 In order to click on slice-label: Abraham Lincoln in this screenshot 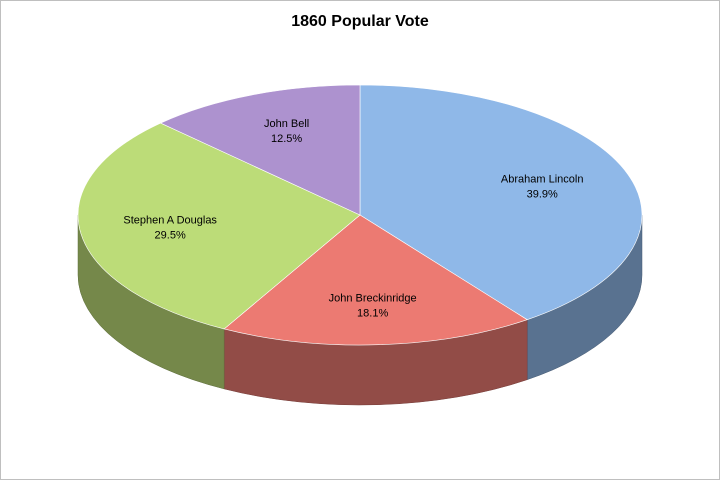, I will do `click(542, 180)`.